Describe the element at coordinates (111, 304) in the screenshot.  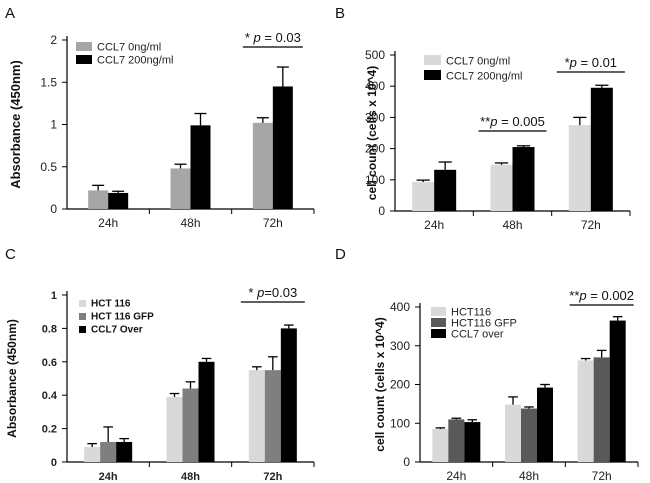
I see `legend-label: HCT 116` at that location.